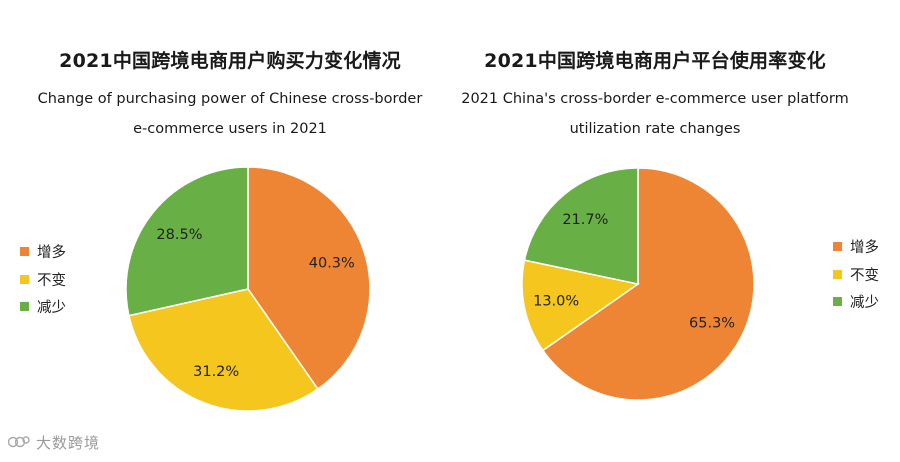  I want to click on watermark-logo-icon, so click(19, 442).